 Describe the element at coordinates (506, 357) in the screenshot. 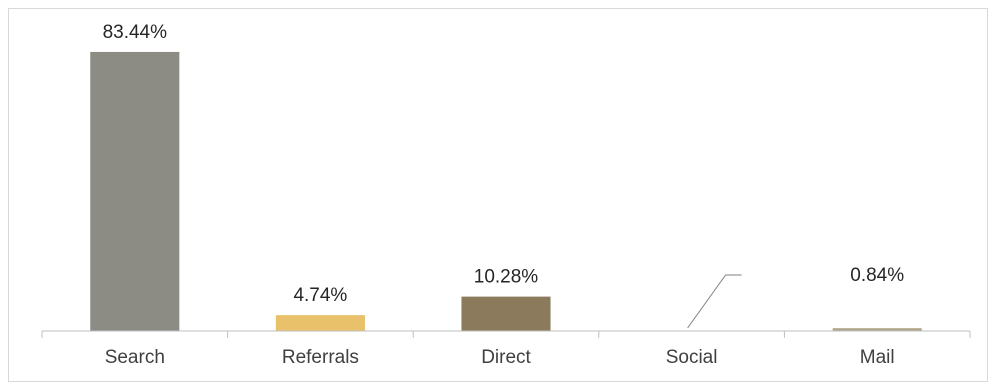

I see `x-tick-label-direct: Direct` at that location.